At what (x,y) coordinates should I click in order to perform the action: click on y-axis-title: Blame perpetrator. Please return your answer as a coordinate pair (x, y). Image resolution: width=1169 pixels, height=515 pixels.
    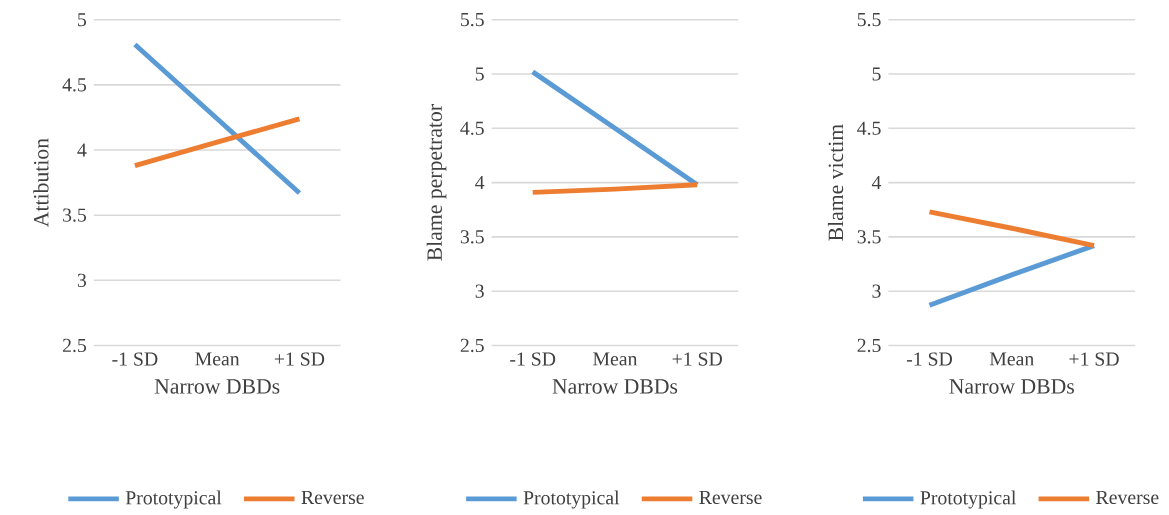
    Looking at the image, I should click on (436, 182).